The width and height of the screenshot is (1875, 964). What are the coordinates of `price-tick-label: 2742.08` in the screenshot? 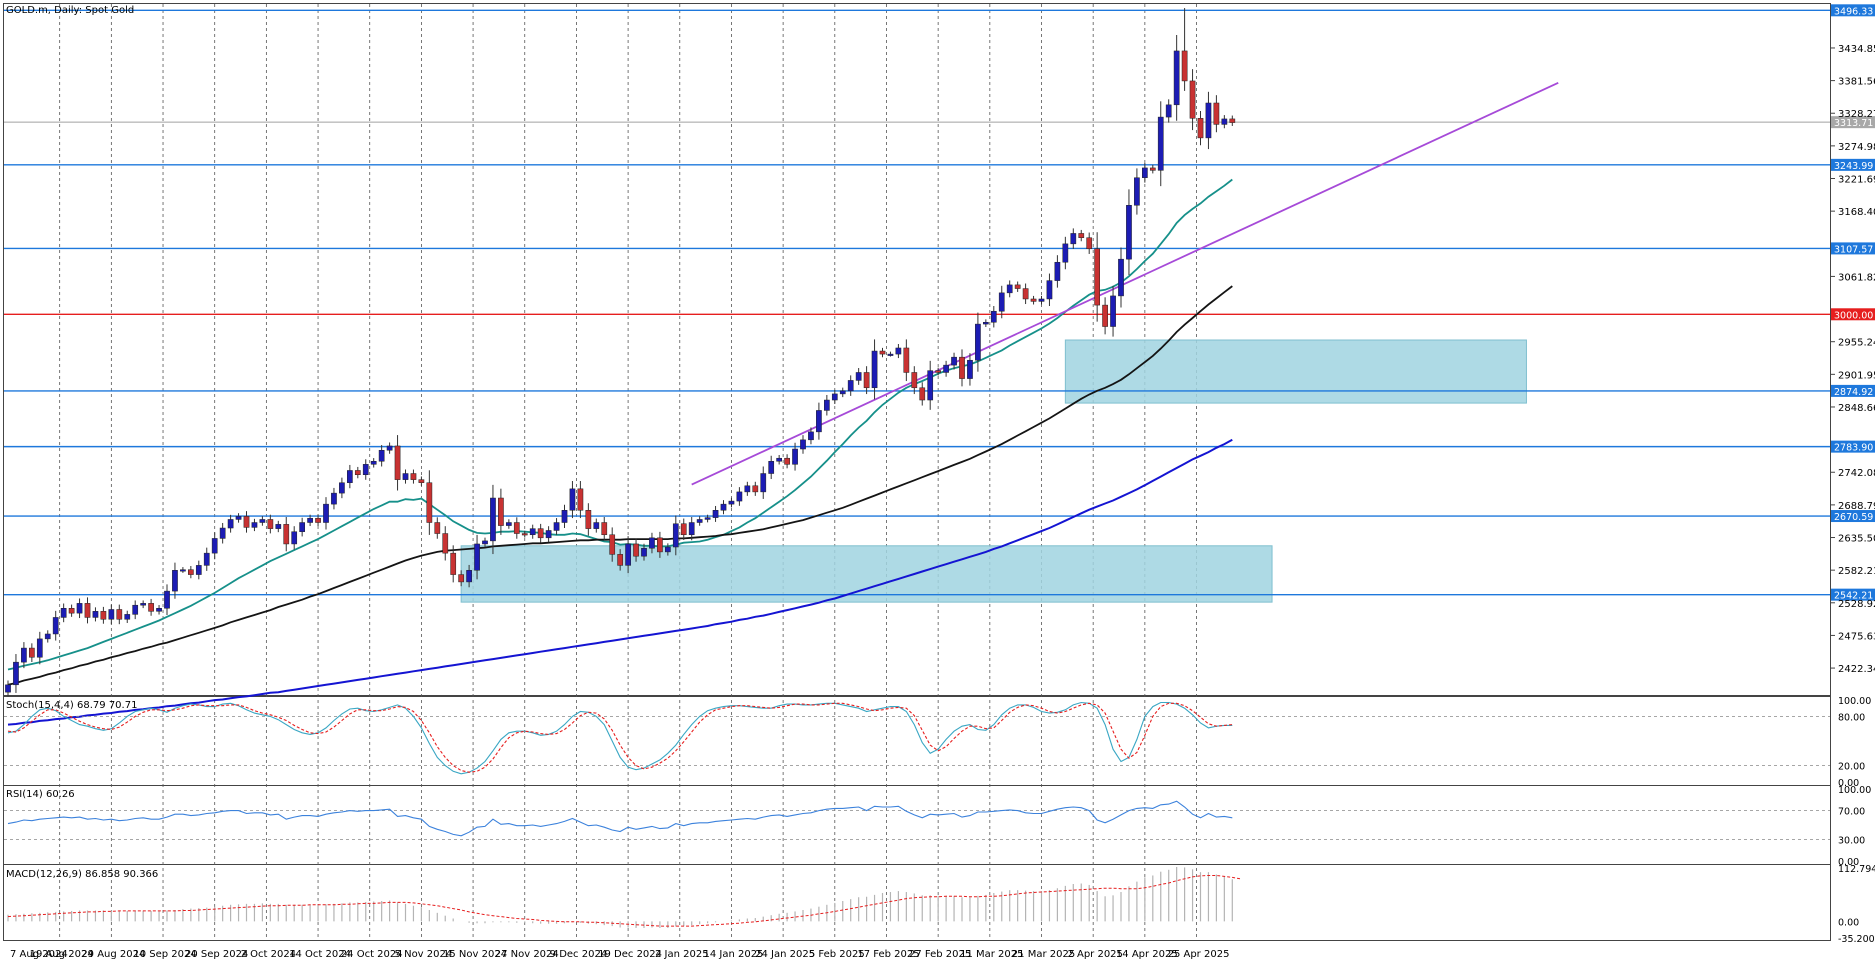 It's located at (1856, 473).